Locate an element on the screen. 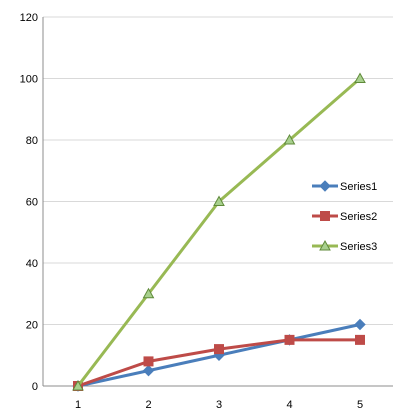 The image size is (393, 410). y-tick-label: 120 is located at coordinates (29, 18).